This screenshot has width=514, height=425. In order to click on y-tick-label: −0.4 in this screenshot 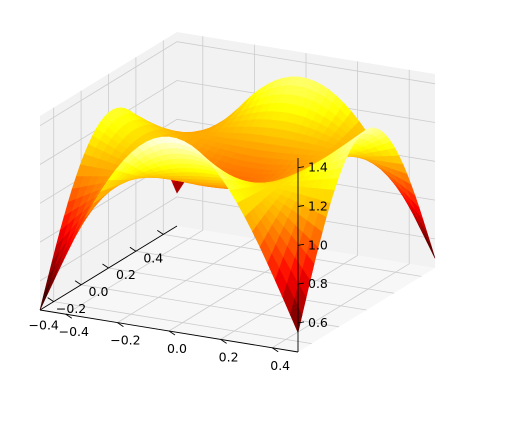, I will do `click(74, 331)`.